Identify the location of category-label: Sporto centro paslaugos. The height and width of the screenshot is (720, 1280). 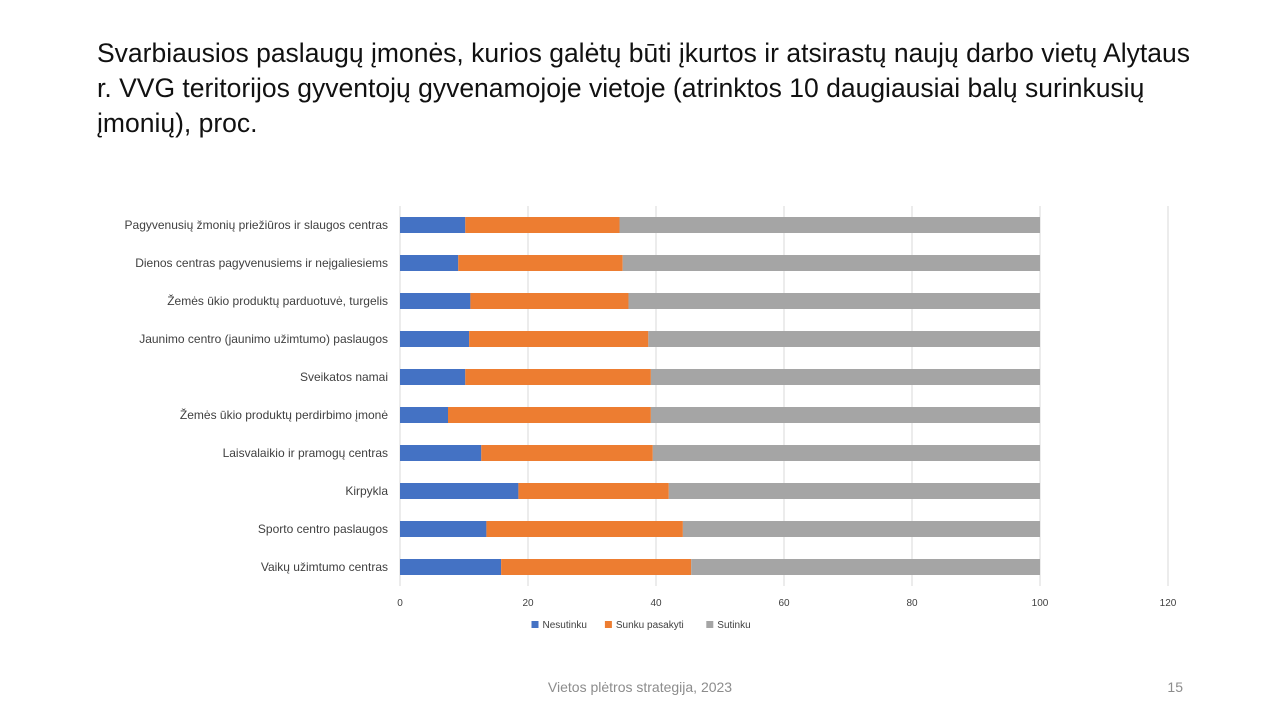
(323, 529).